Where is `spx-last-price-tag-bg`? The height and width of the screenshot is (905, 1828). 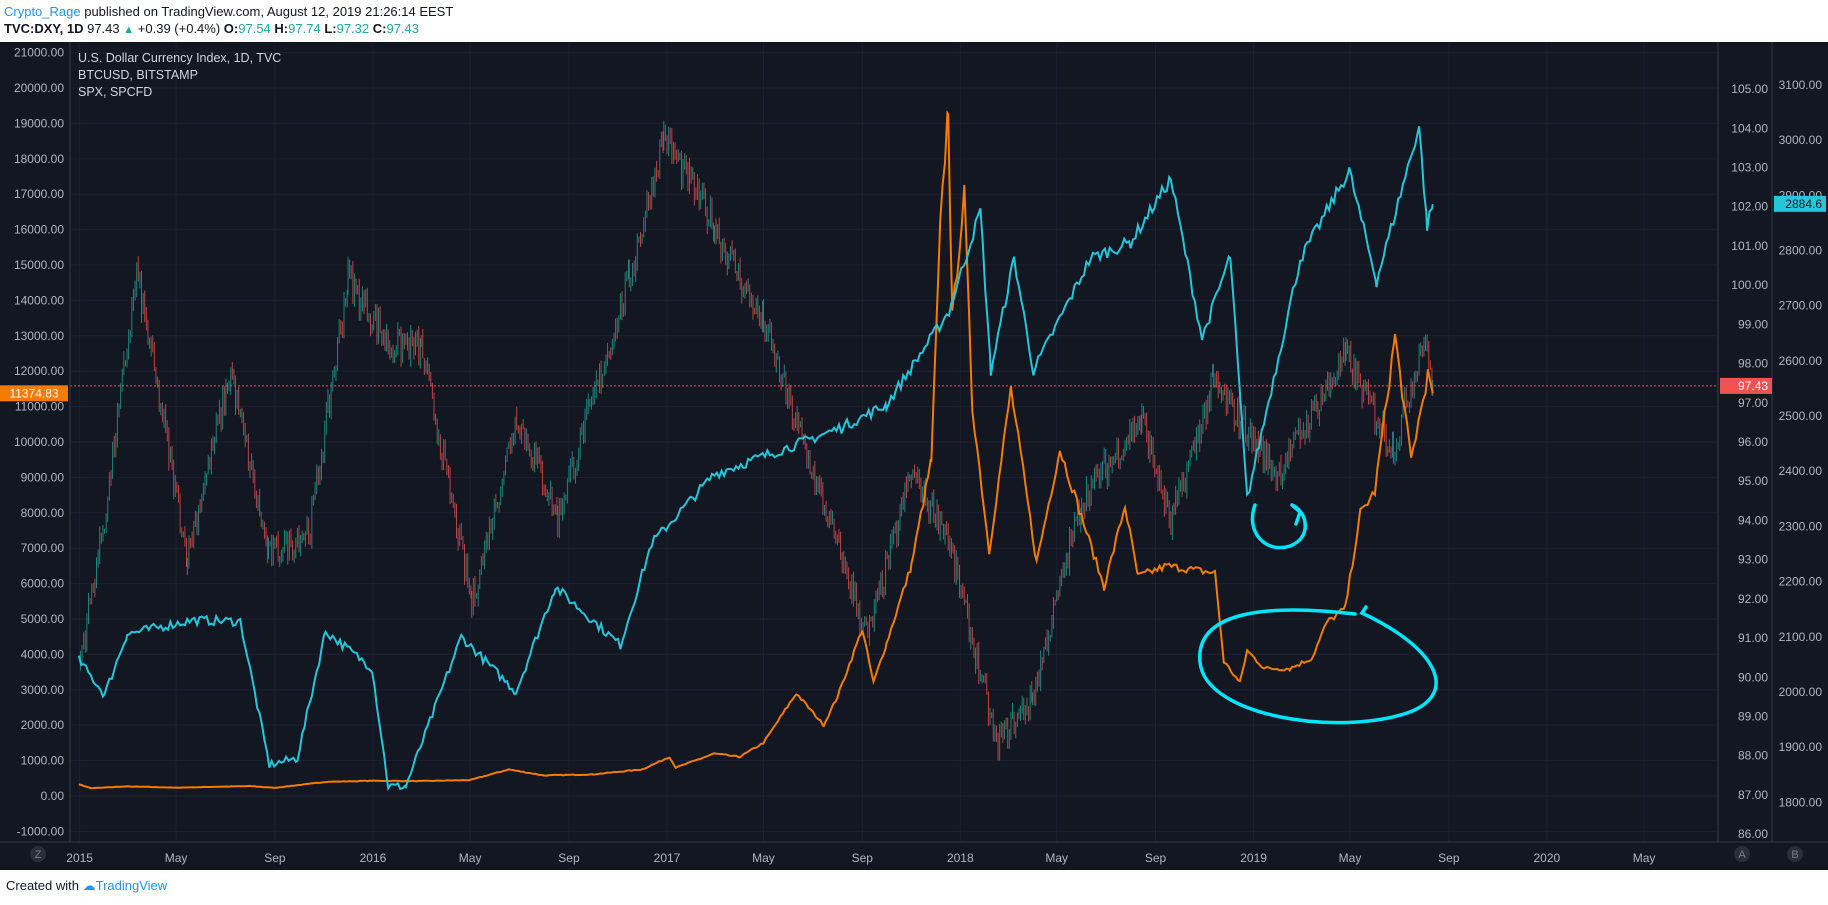 spx-last-price-tag-bg is located at coordinates (1800, 203).